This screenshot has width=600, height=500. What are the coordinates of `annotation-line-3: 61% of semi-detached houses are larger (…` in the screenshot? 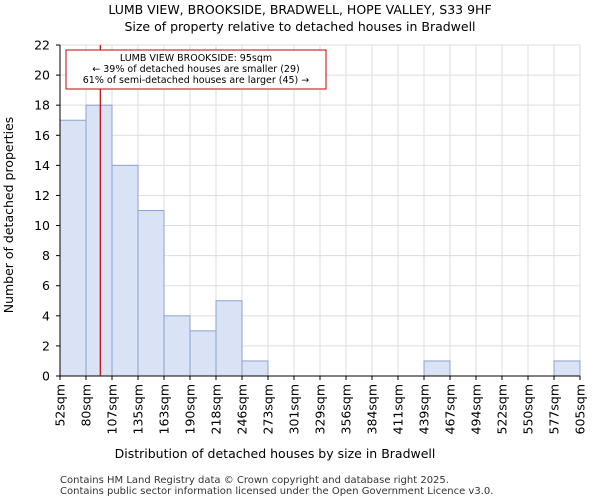 It's located at (196, 80).